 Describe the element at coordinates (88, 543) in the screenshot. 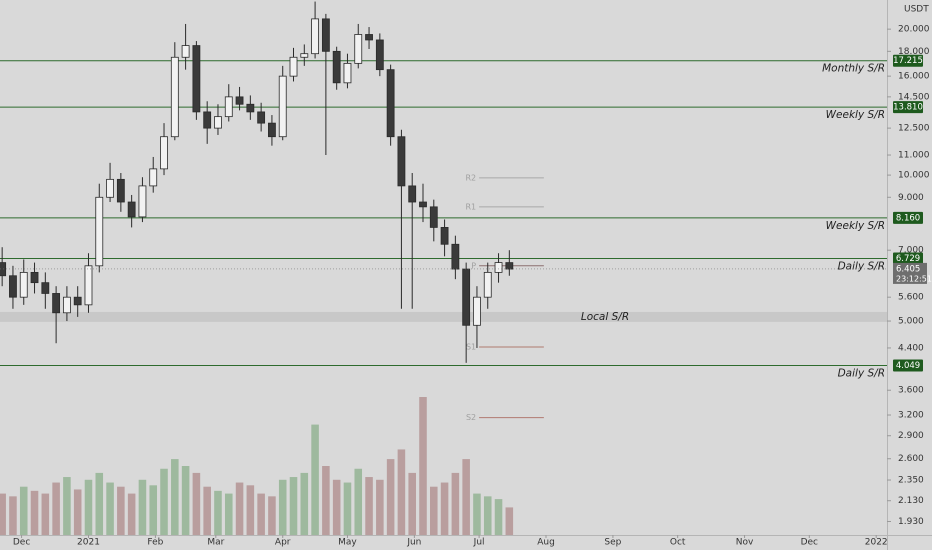

I see `x-tick-label: 2021` at that location.